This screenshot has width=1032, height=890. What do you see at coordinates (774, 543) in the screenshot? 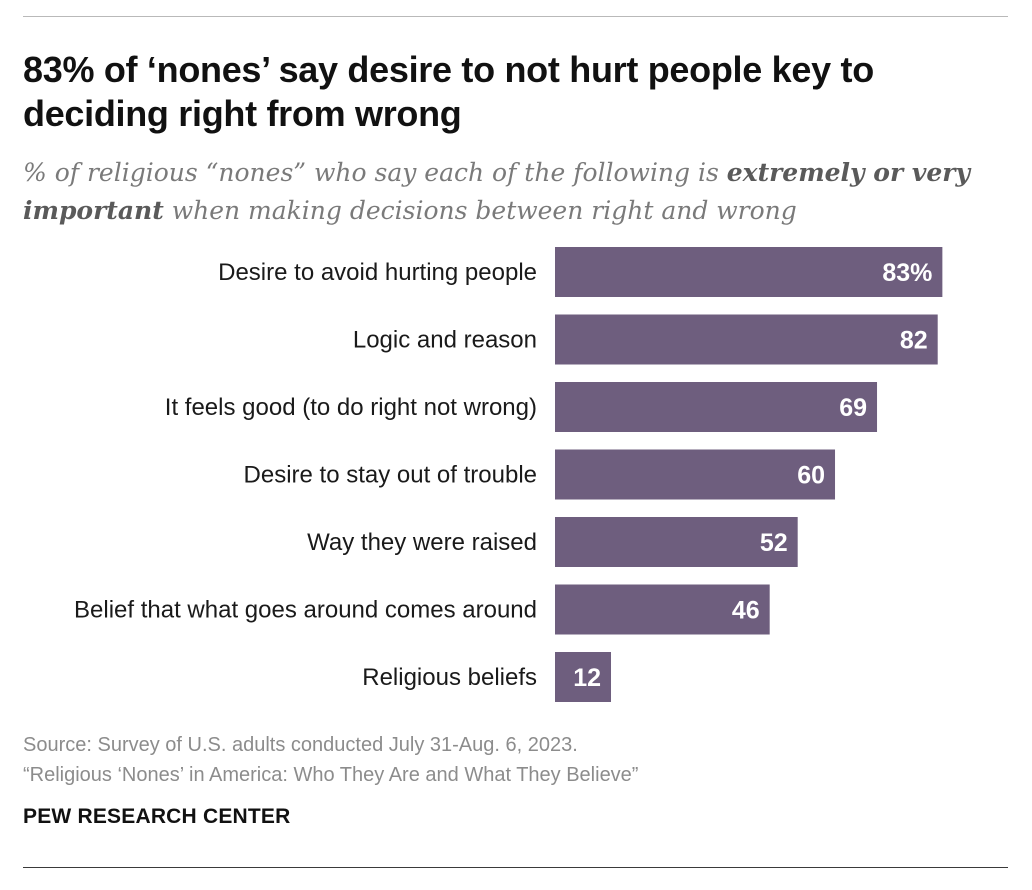
I see `bar-value-label: 52` at bounding box center [774, 543].